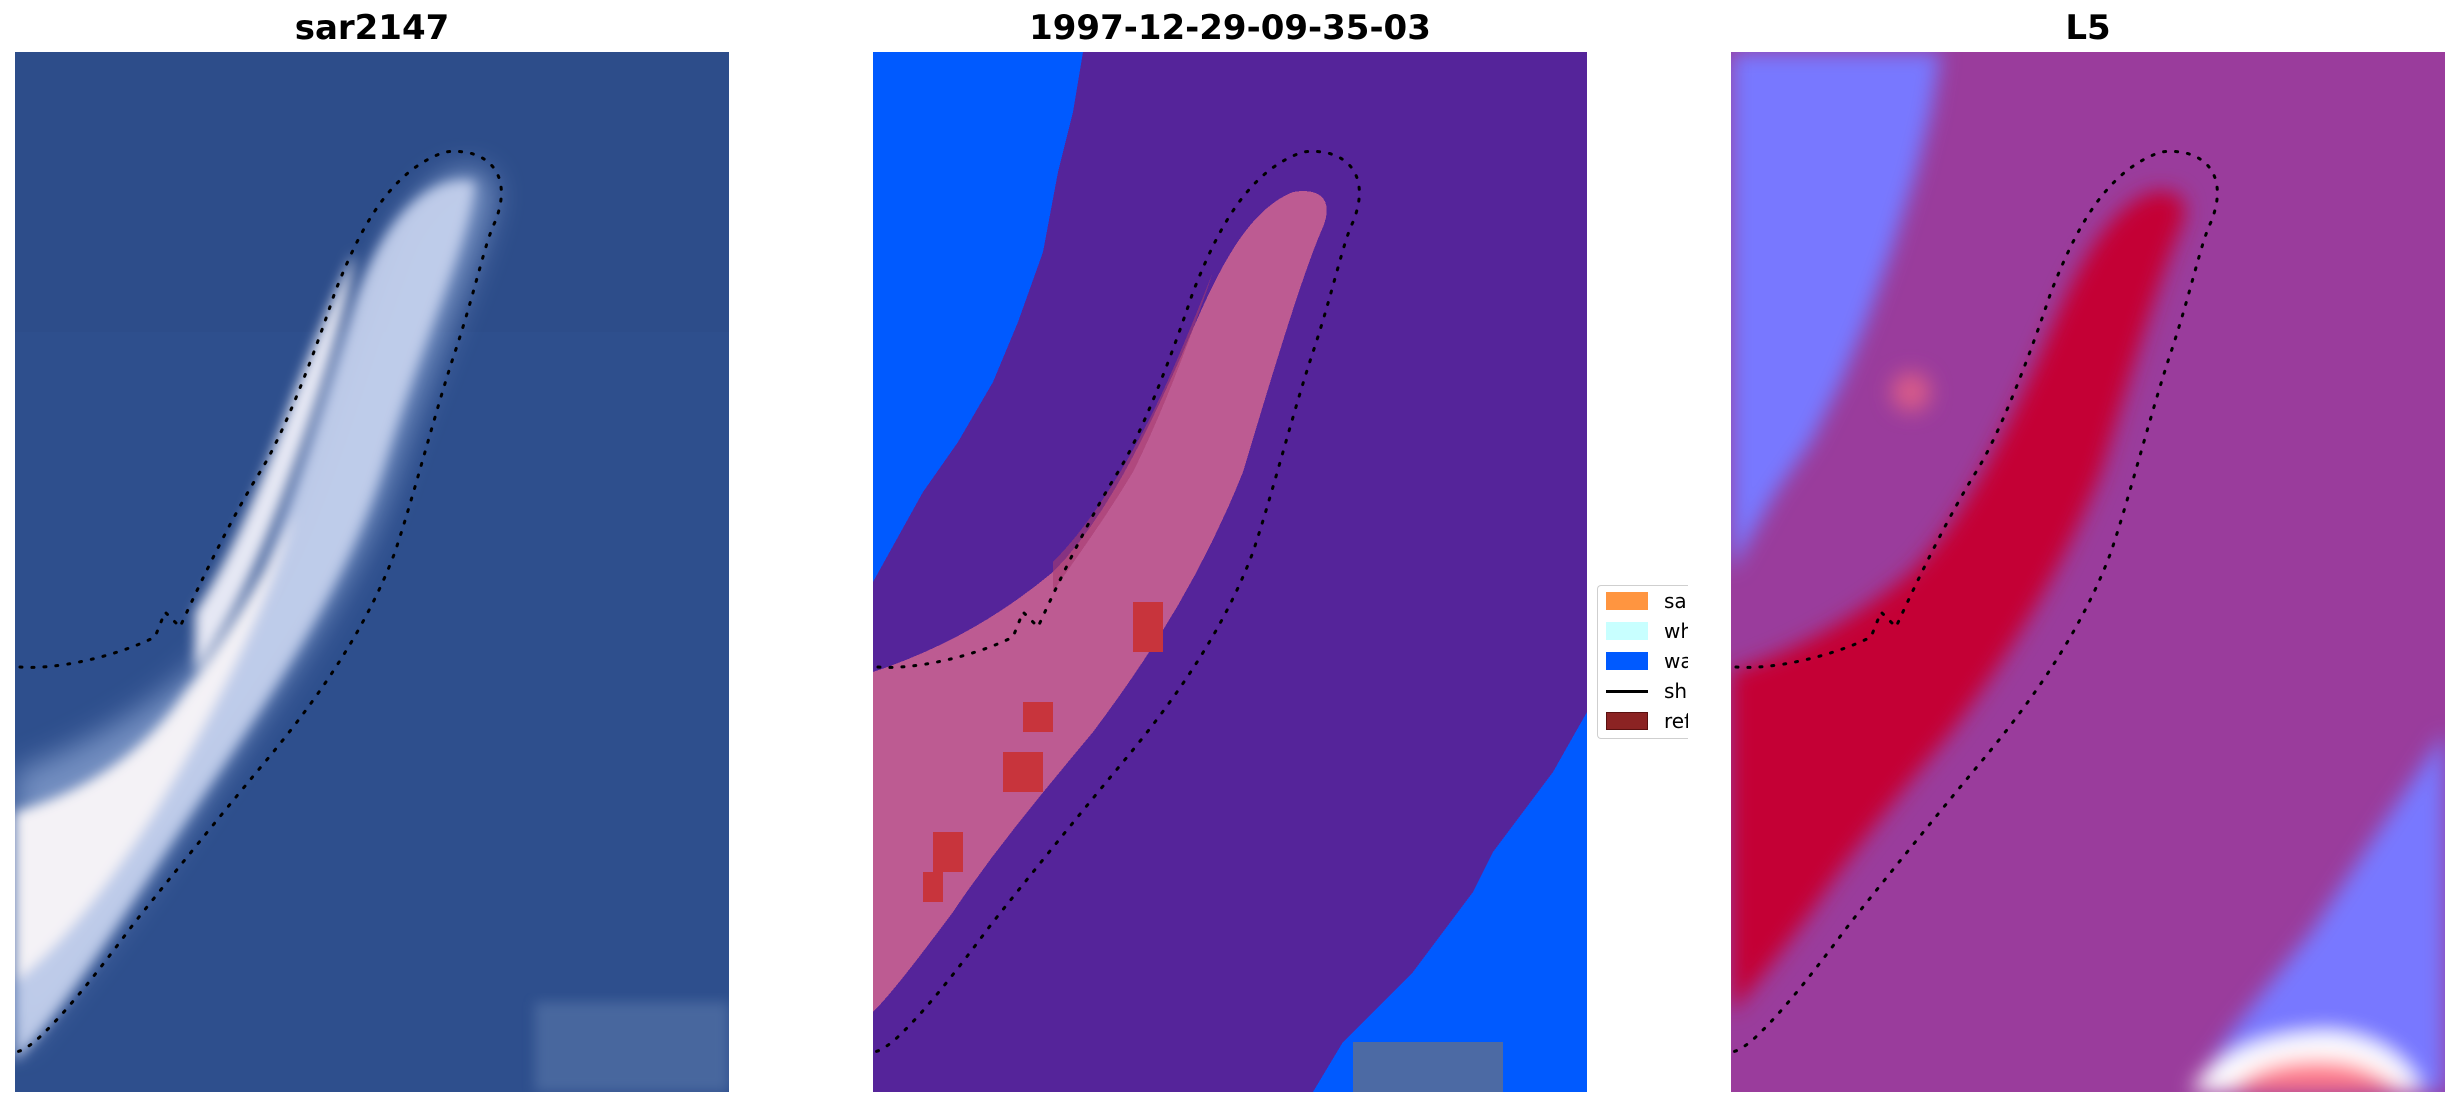  Describe the element at coordinates (2088, 28) in the screenshot. I see `panel-title-probability: L5` at that location.